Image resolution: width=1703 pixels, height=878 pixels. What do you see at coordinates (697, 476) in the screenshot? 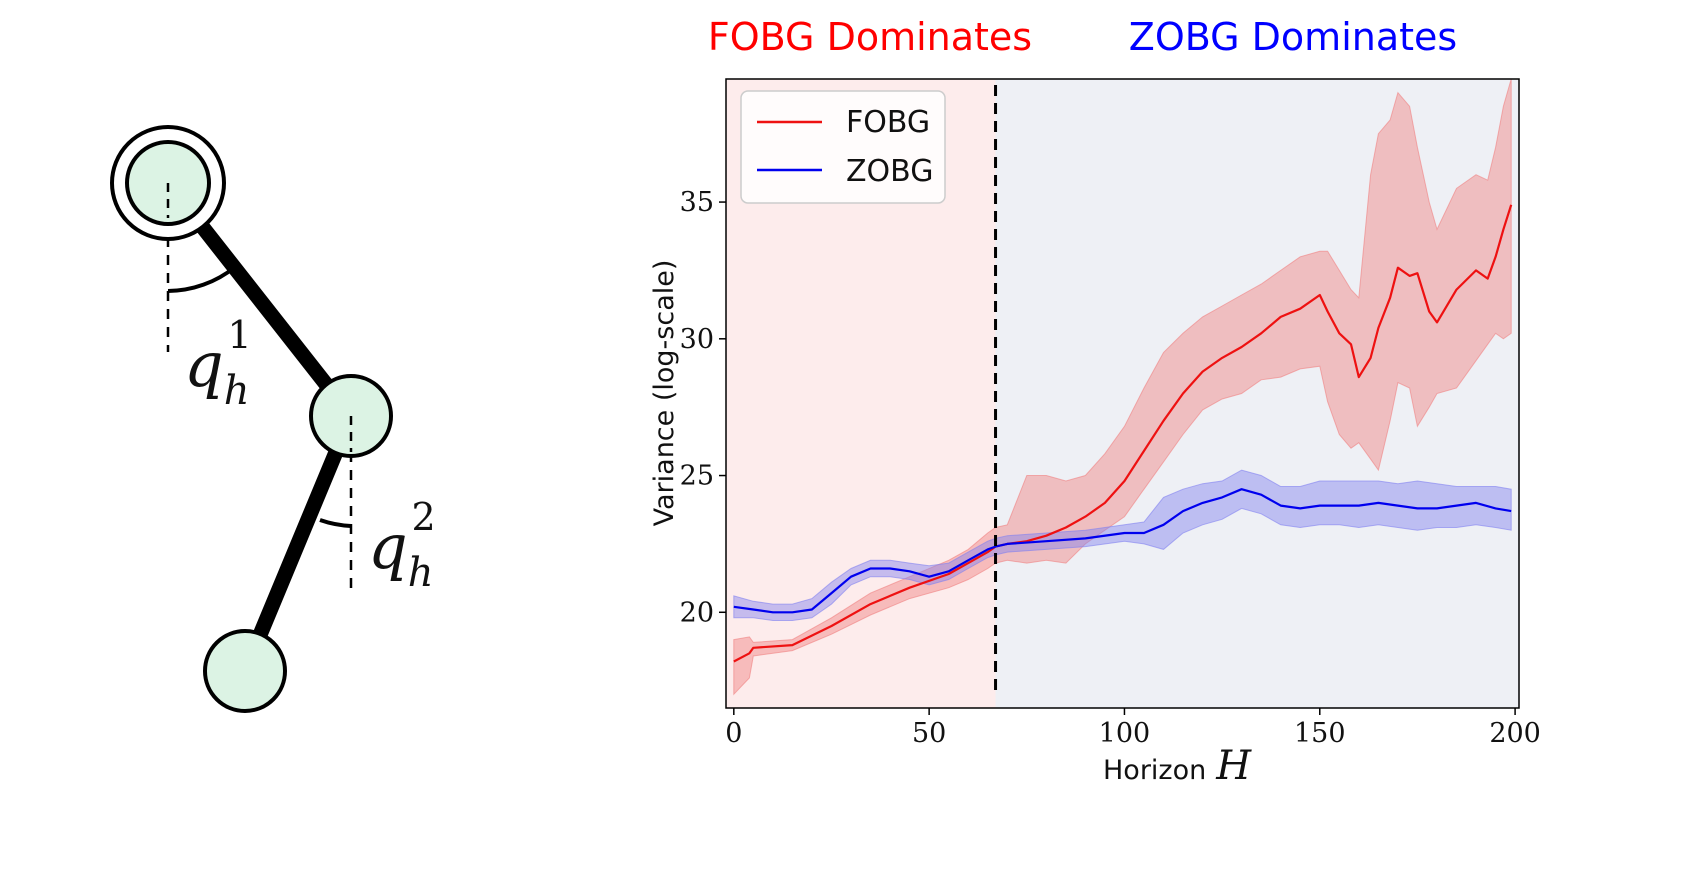
I see `y-tick-label: 25` at bounding box center [697, 476].